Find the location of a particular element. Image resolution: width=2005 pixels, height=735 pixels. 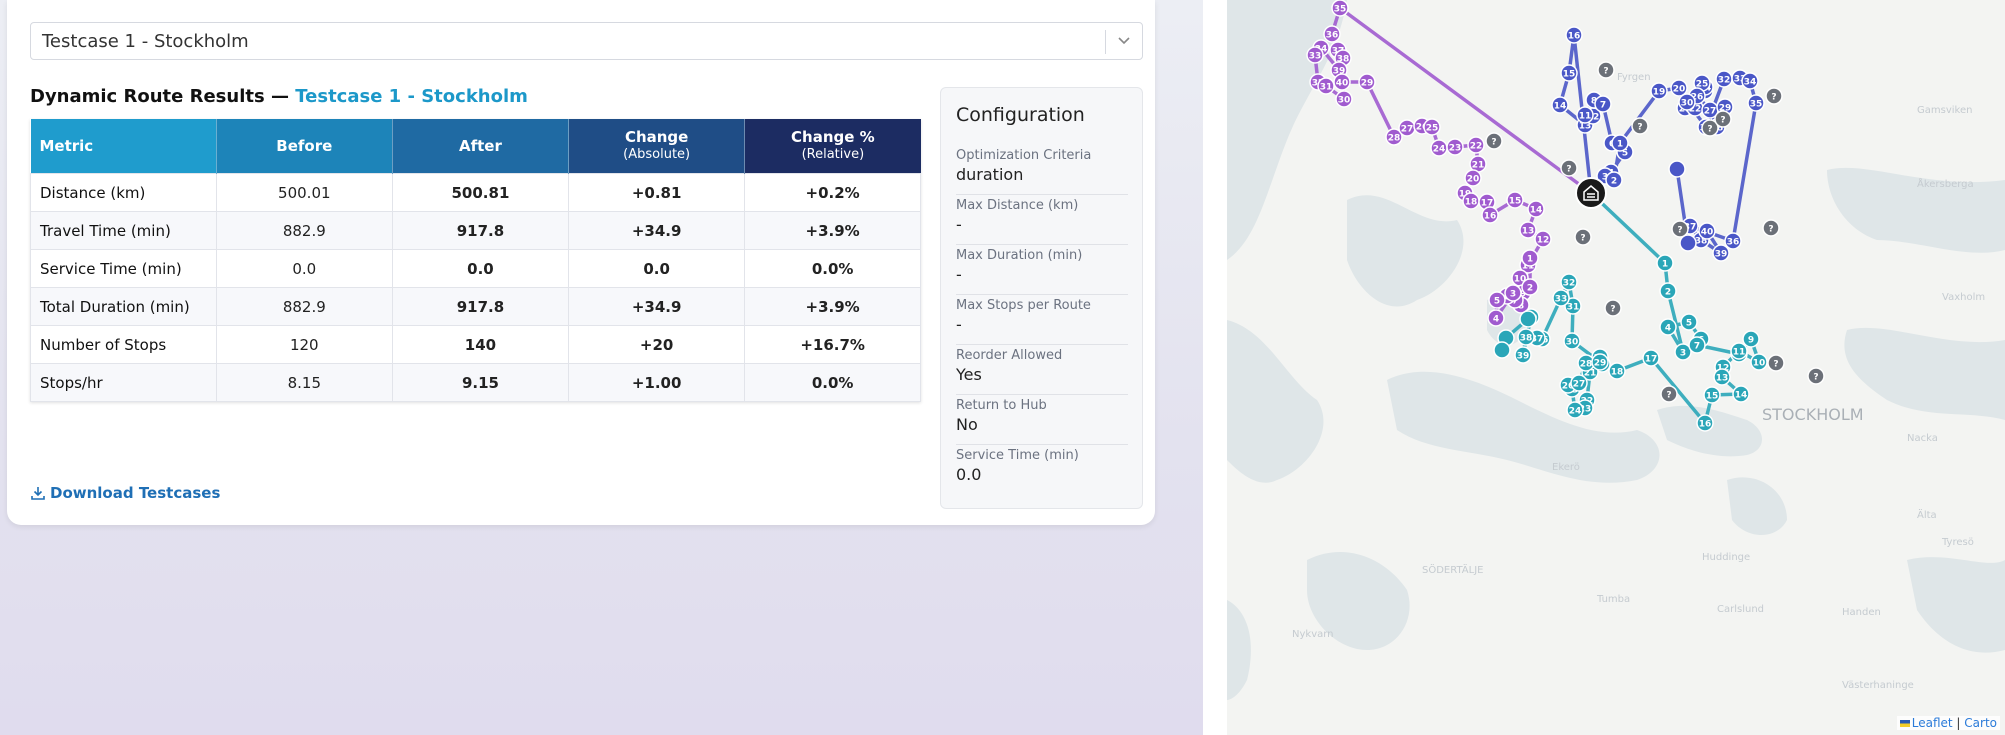

stop-marker: 19 is located at coordinates (1659, 91).